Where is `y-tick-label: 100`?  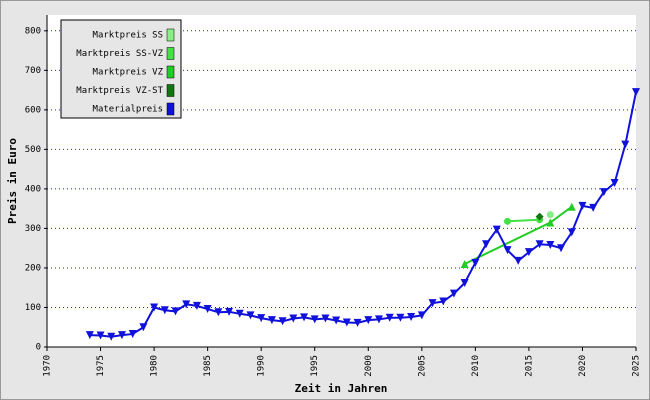
y-tick-label: 100 is located at coordinates (33, 308).